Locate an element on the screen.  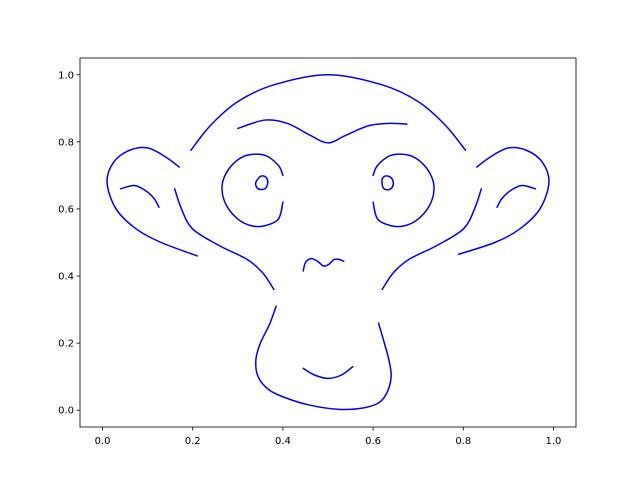
x-axis: 0.0 0.2 0.4 0.6 0.8 1.0 is located at coordinates (328, 437).